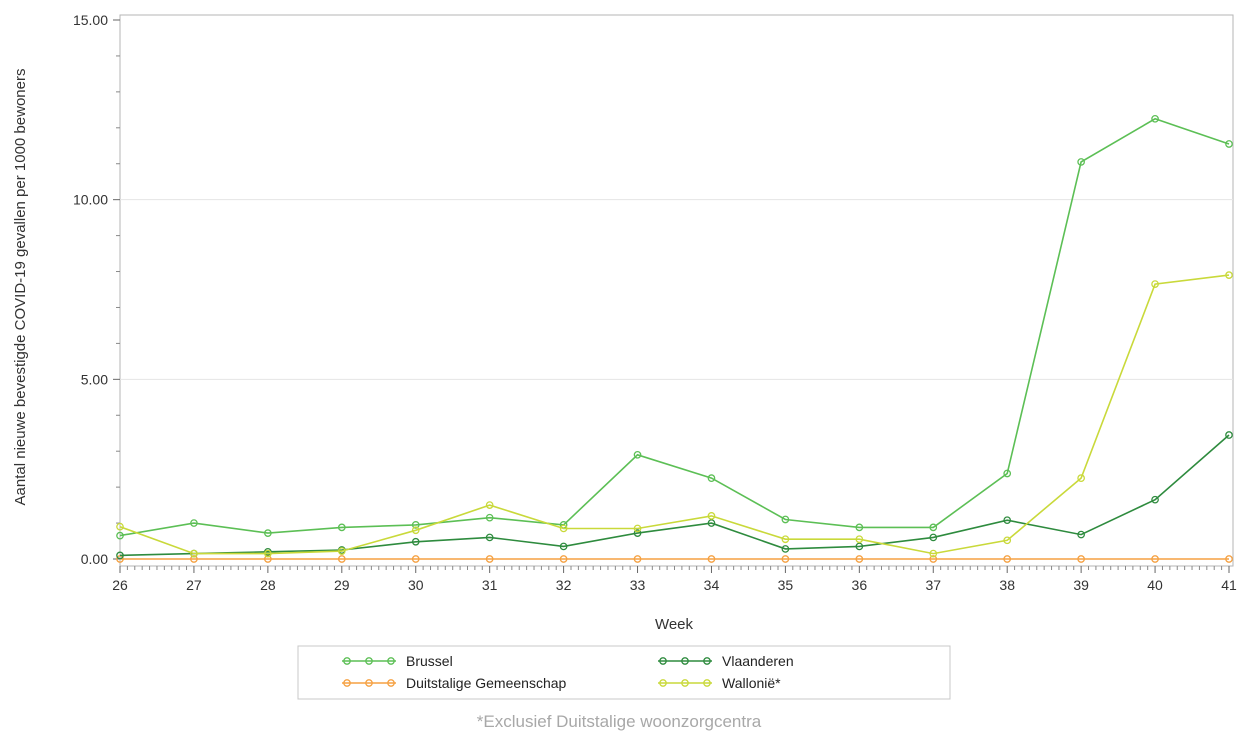  What do you see at coordinates (674, 624) in the screenshot?
I see `x-axis-label: Week` at bounding box center [674, 624].